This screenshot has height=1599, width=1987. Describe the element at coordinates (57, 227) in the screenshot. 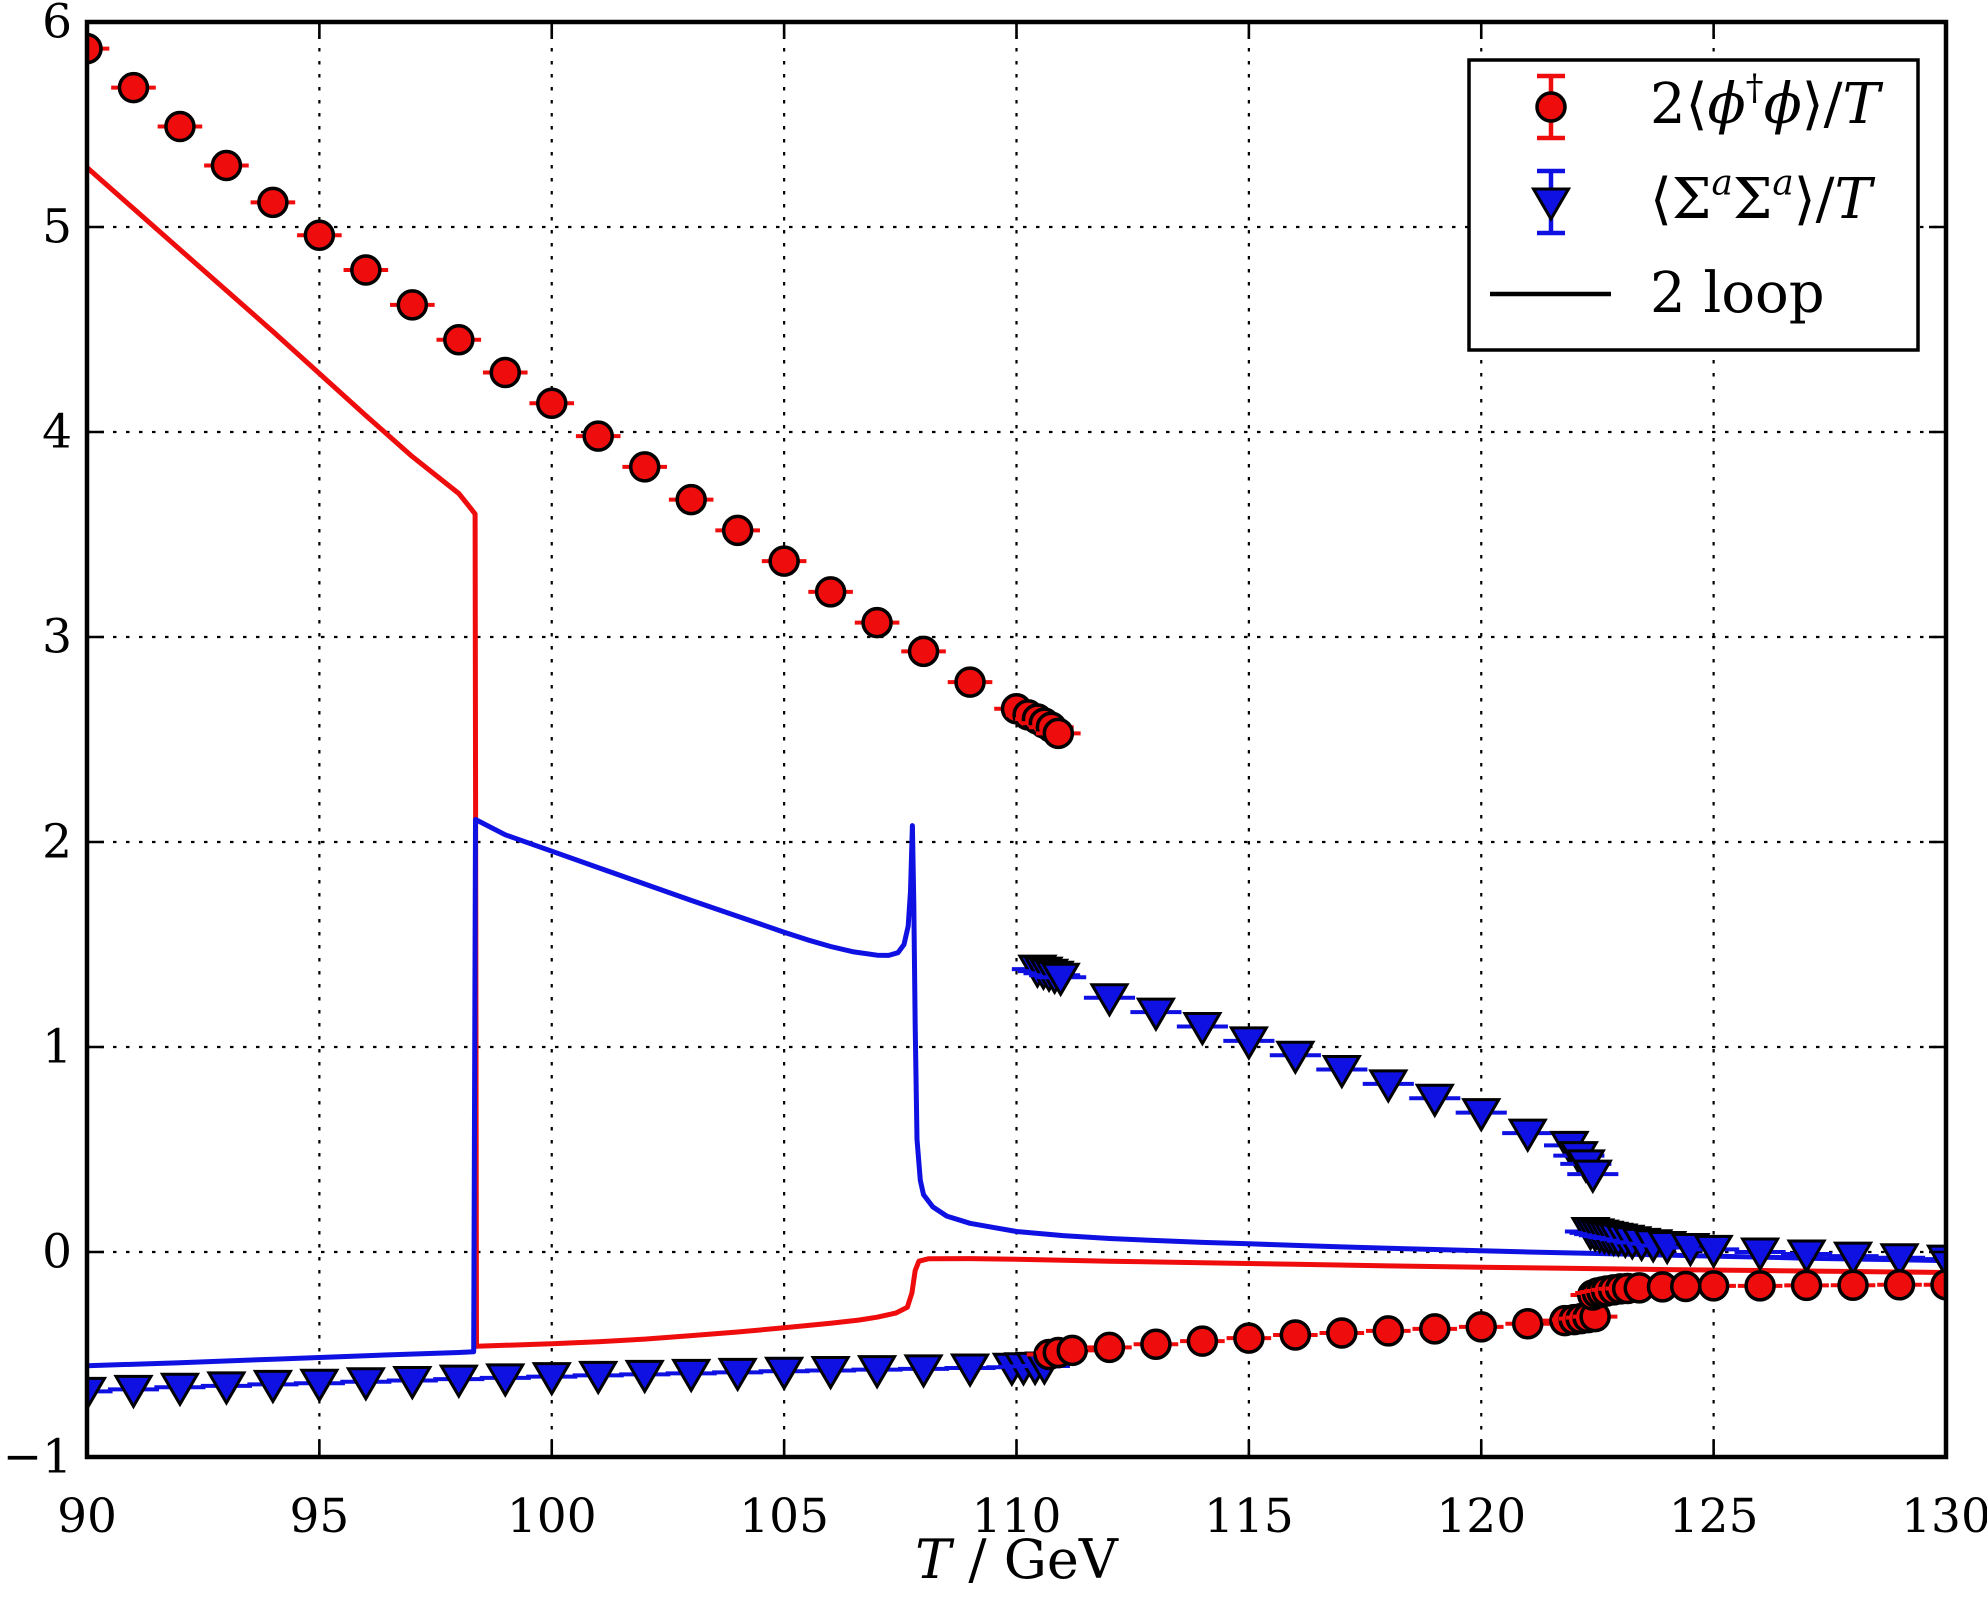

I see `y-tick-label: 5` at that location.